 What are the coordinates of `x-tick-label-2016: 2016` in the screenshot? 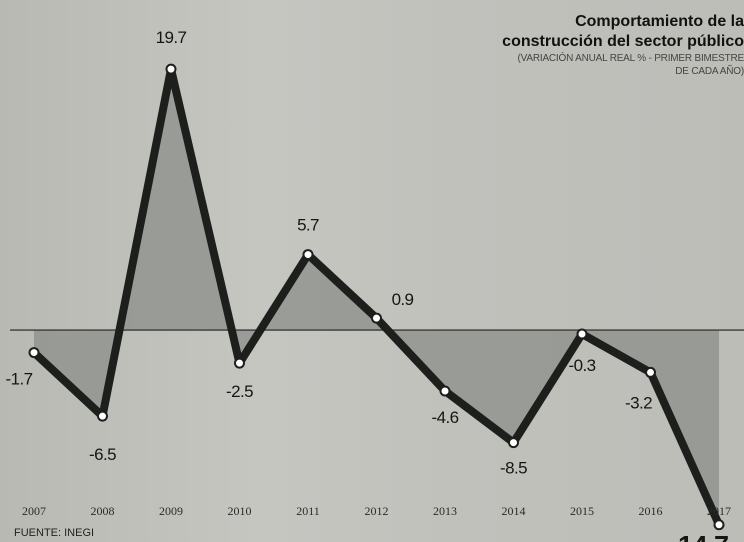 It's located at (651, 511).